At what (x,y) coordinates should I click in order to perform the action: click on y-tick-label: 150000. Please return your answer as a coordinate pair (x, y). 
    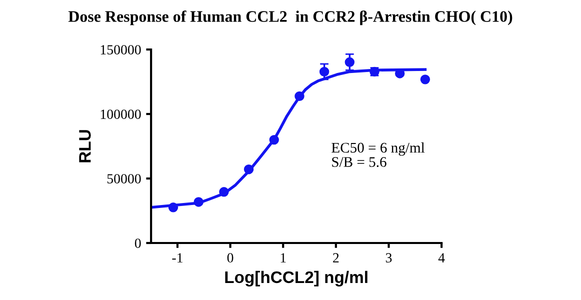
    Looking at the image, I should click on (120, 49).